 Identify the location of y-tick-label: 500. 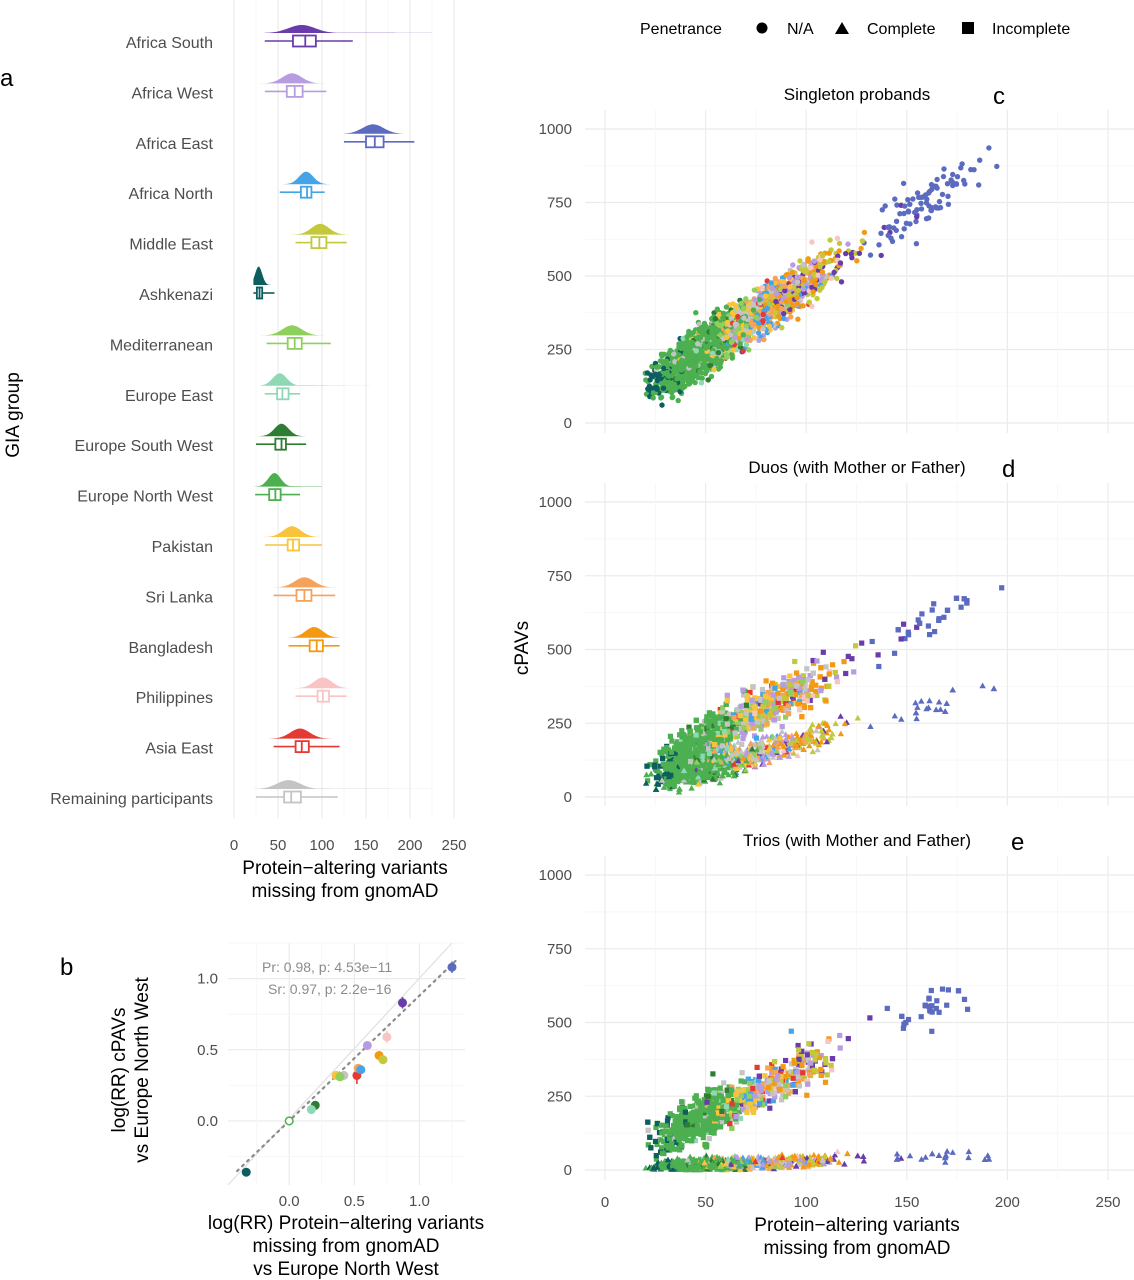
(559, 650).